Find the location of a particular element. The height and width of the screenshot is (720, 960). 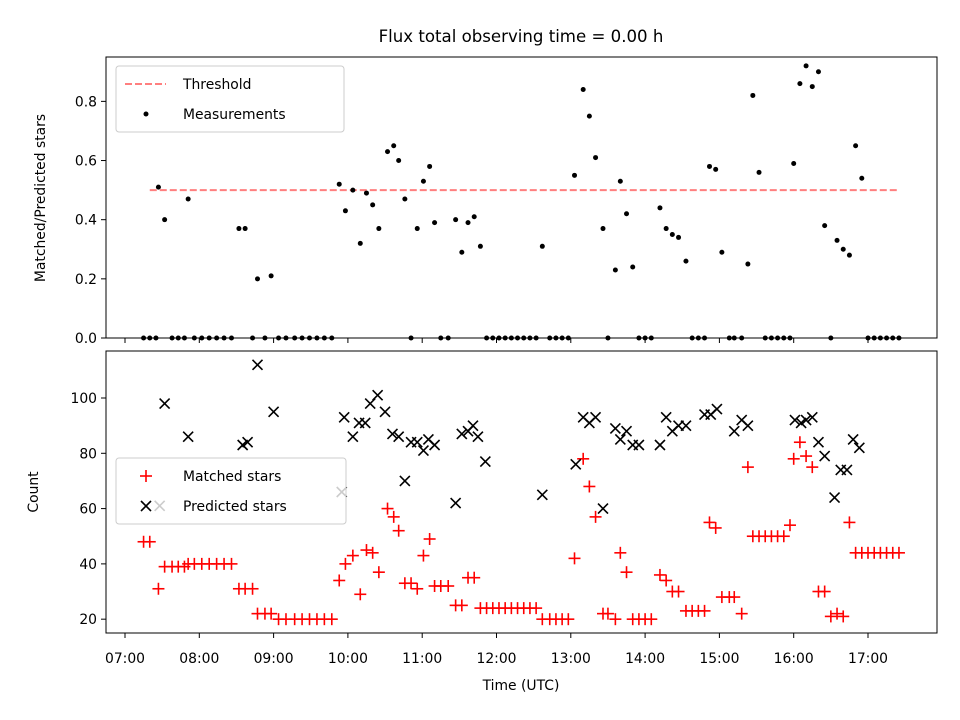

top-legend-box is located at coordinates (230, 99).